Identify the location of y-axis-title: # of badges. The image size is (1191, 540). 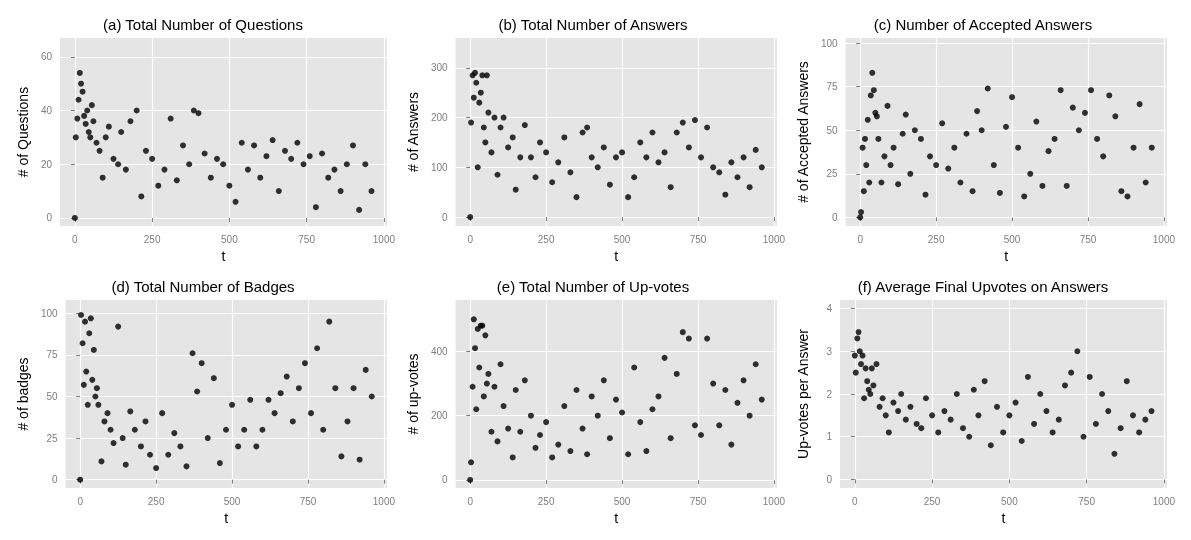
(23, 394).